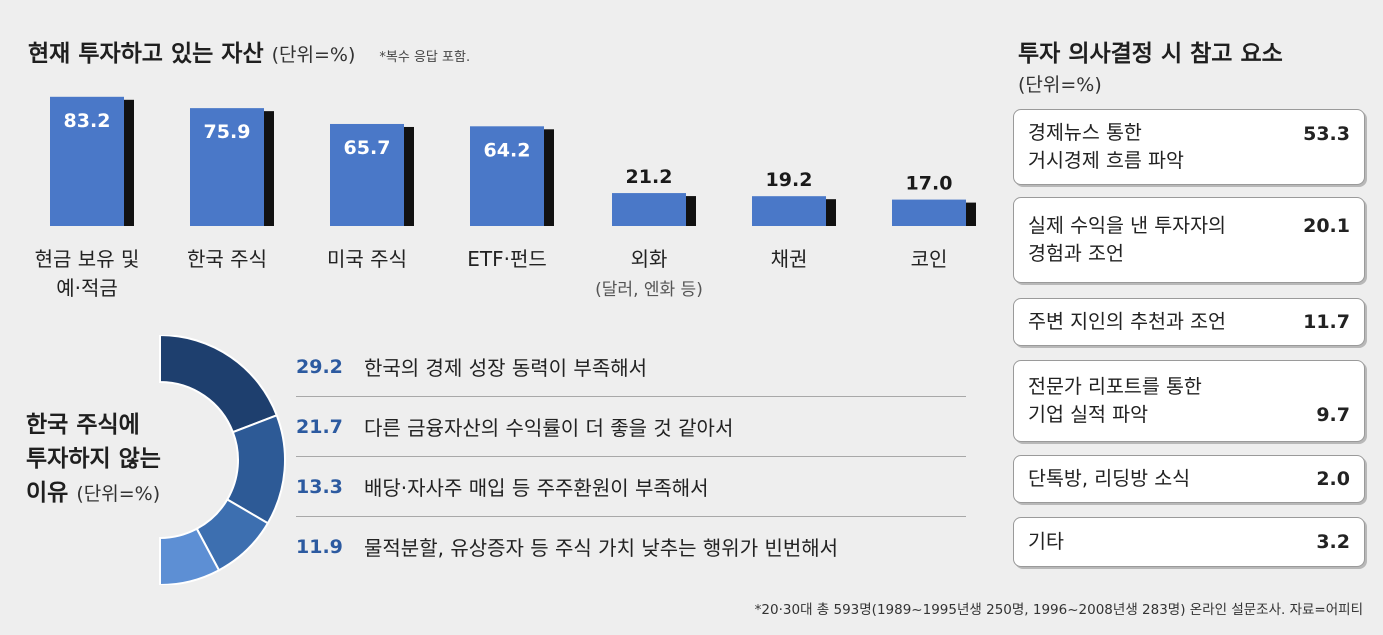  What do you see at coordinates (1115, 401) in the screenshot?
I see `factor-label: 전문가 리포트를 통한 기업 실적 파악` at bounding box center [1115, 401].